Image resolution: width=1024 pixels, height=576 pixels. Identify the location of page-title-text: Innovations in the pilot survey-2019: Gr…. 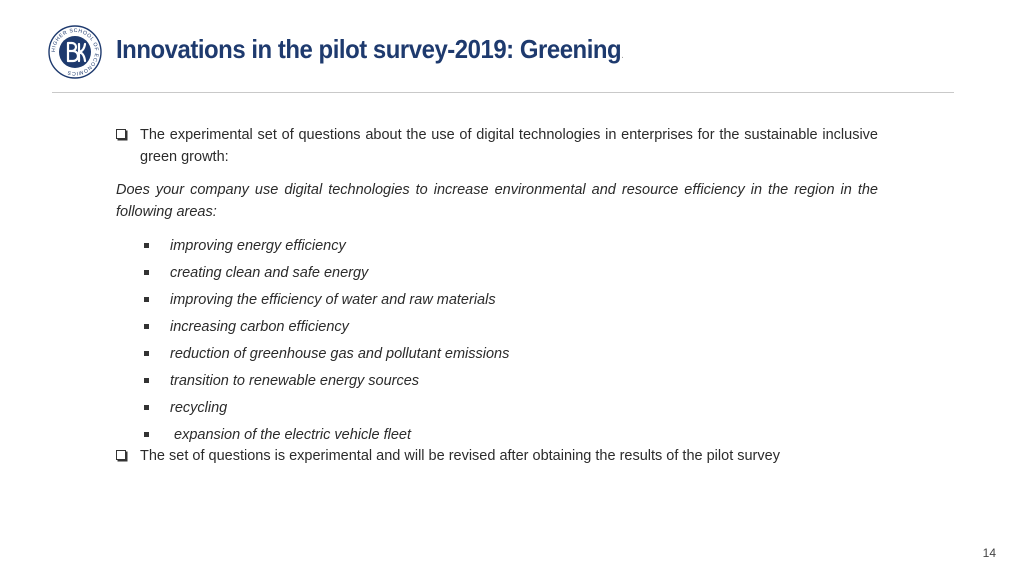
(369, 49).